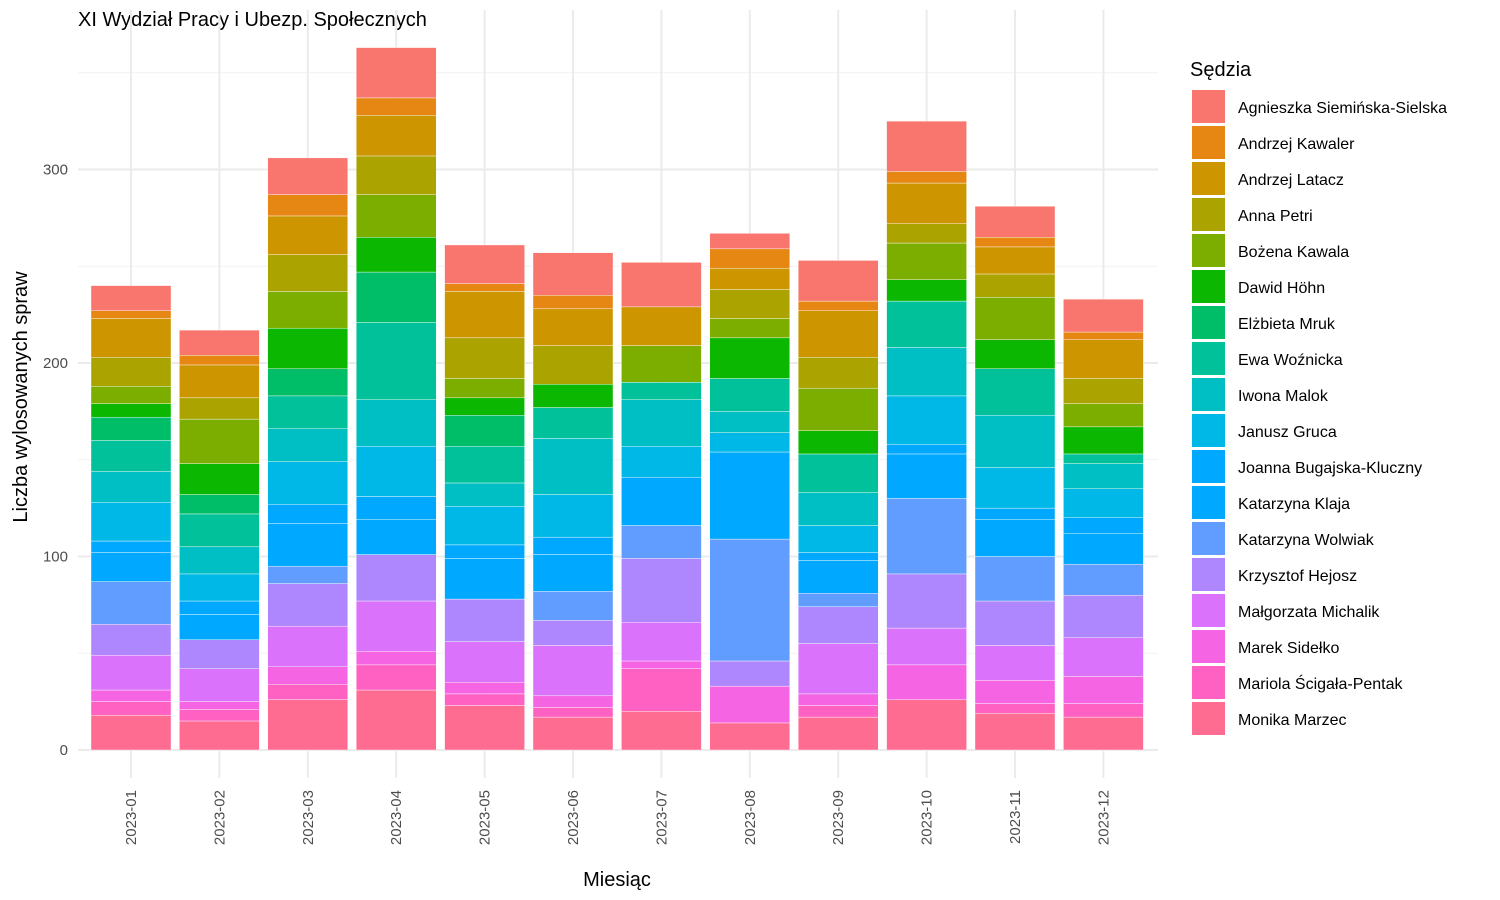 Image resolution: width=1500 pixels, height=900 pixels. I want to click on x-tick-label: 2023-07, so click(661, 817).